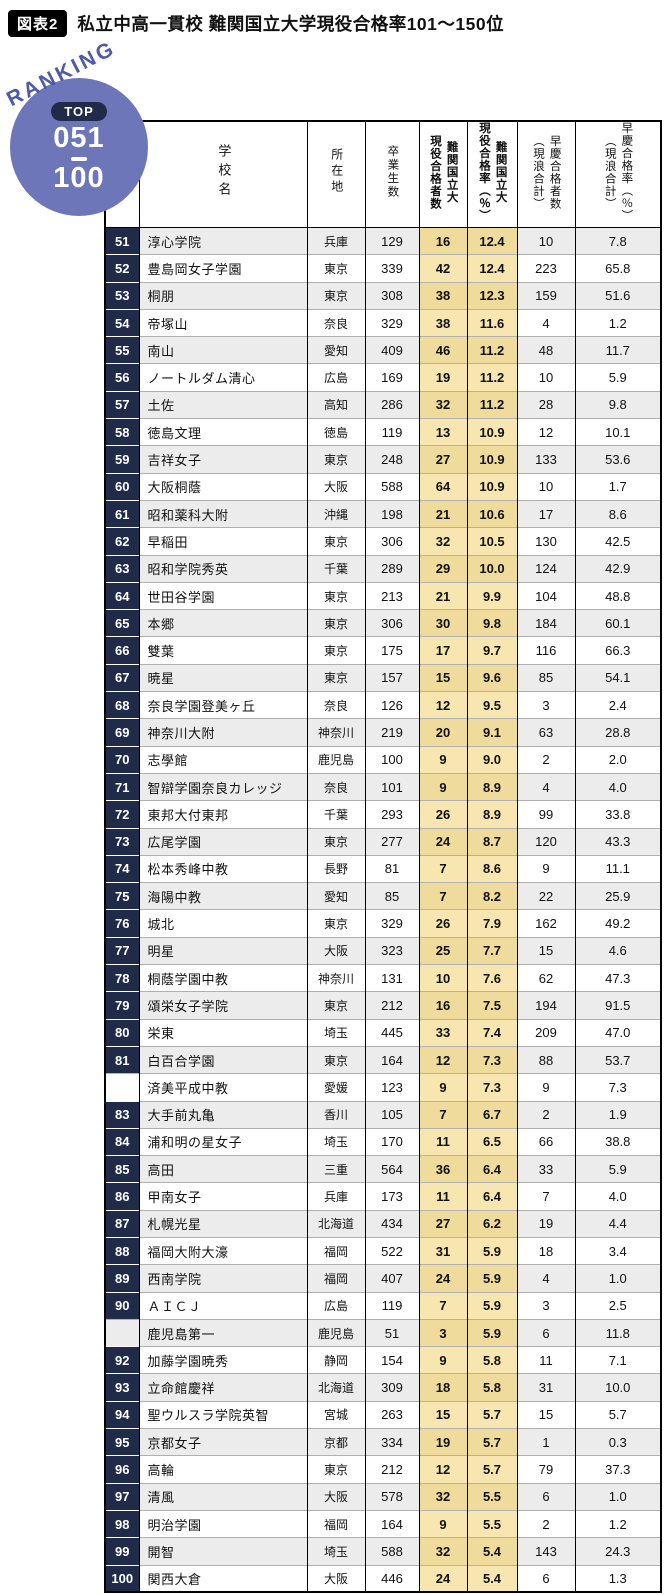 This screenshot has height=1595, width=670. I want to click on cell-national-univ-count: 15, so click(442, 677).